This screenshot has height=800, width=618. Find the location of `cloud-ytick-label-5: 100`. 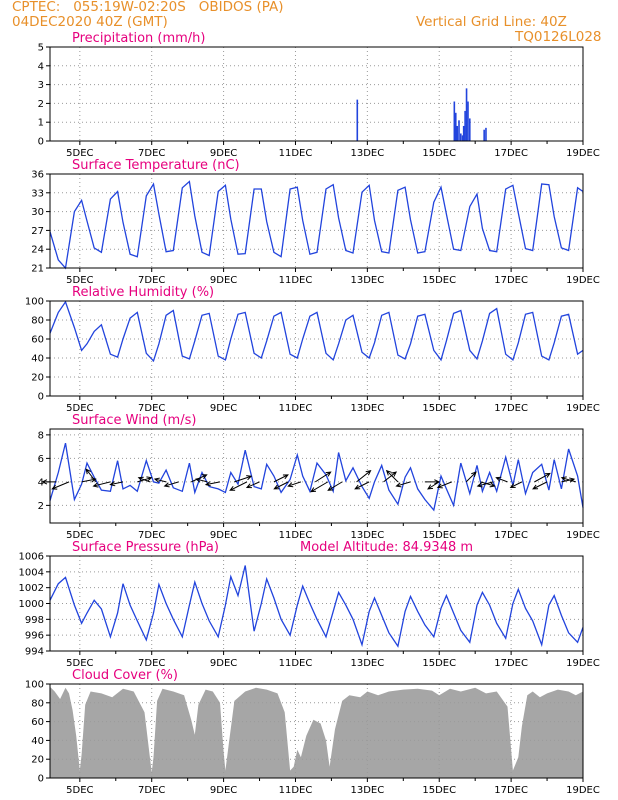

cloud-ytick-label-5: 100 is located at coordinates (34, 685).